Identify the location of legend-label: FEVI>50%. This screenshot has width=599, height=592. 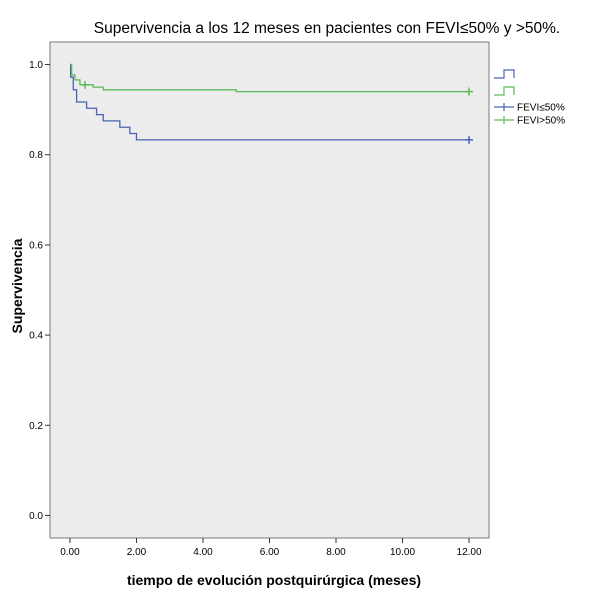
(541, 121).